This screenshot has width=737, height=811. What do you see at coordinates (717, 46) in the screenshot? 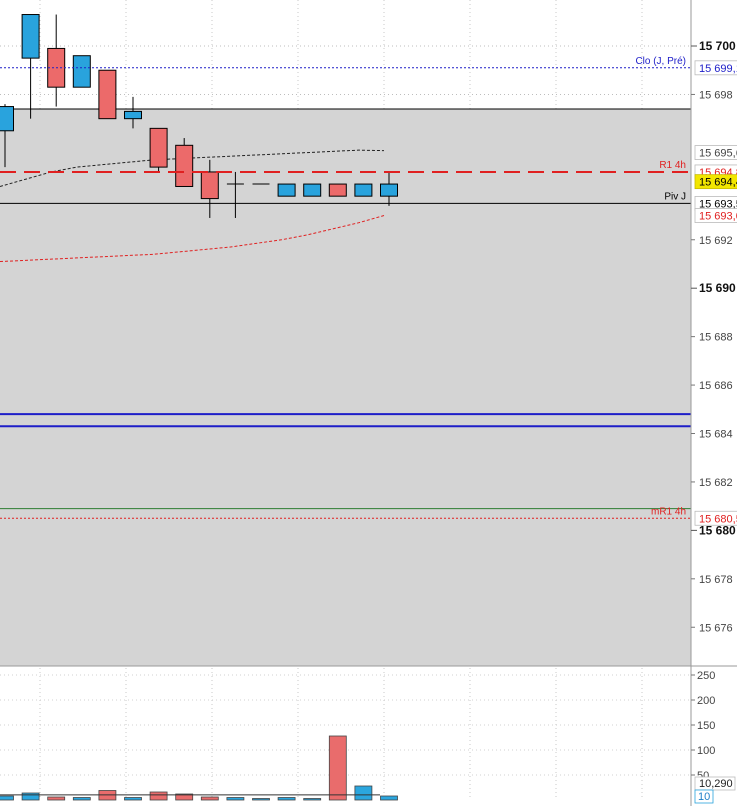
I see `axis-tick-label-major: 15 700` at bounding box center [717, 46].